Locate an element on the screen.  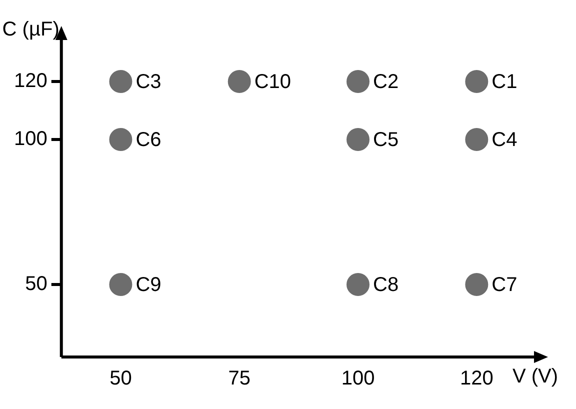
x-tick-label: 75 is located at coordinates (239, 379).